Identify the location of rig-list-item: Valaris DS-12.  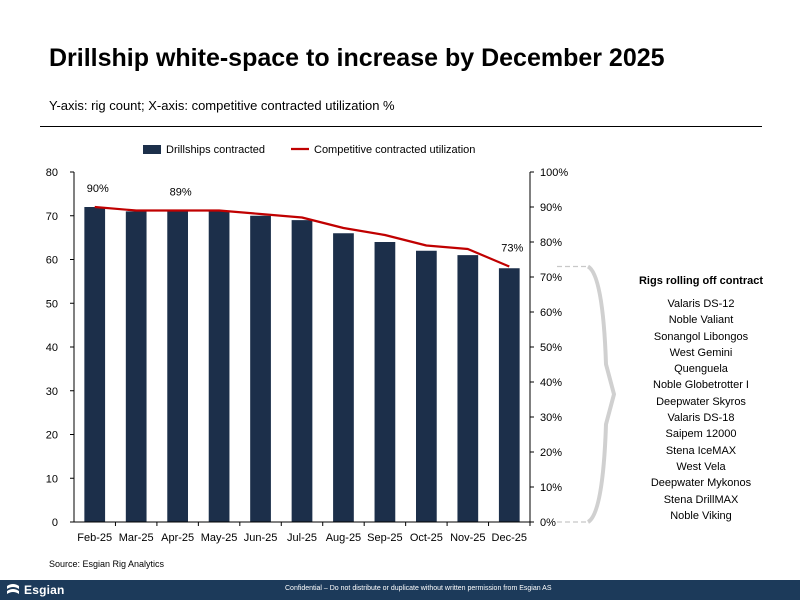
(701, 304).